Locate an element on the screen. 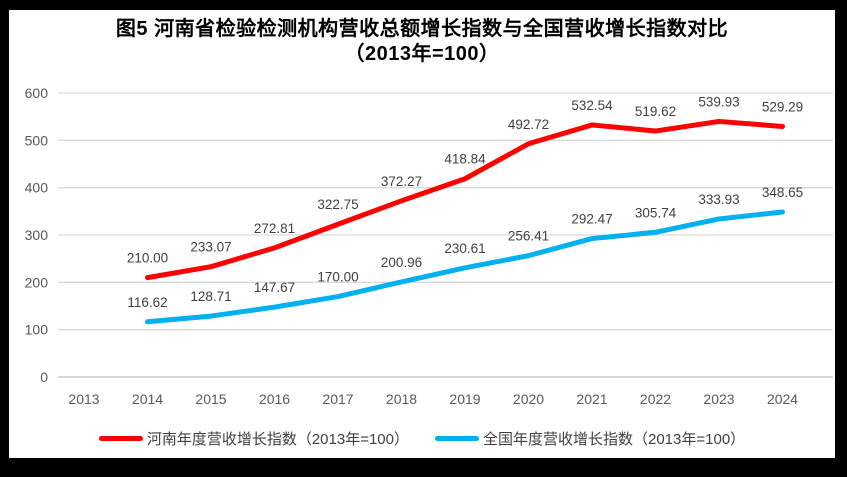 This screenshot has width=847, height=477. value-label: 322.75 is located at coordinates (337, 204).